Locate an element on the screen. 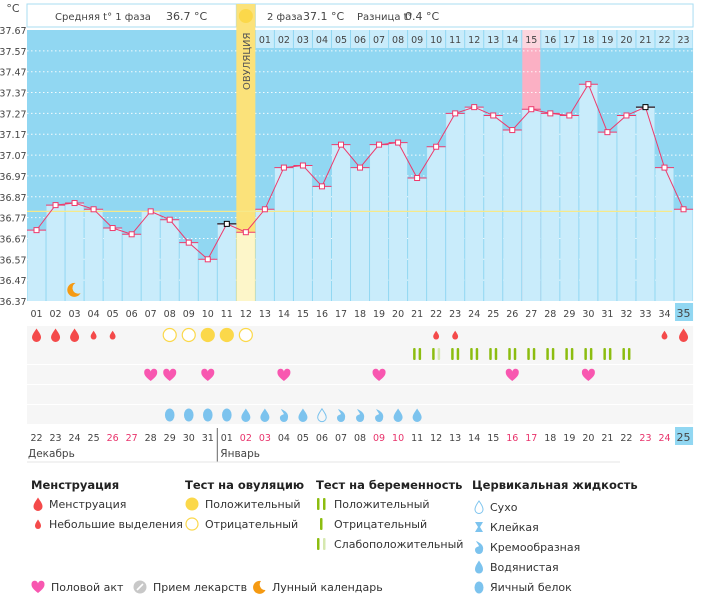 Image resolution: width=701 pixels, height=595 pixels. legend-label: Клейкая is located at coordinates (514, 527).